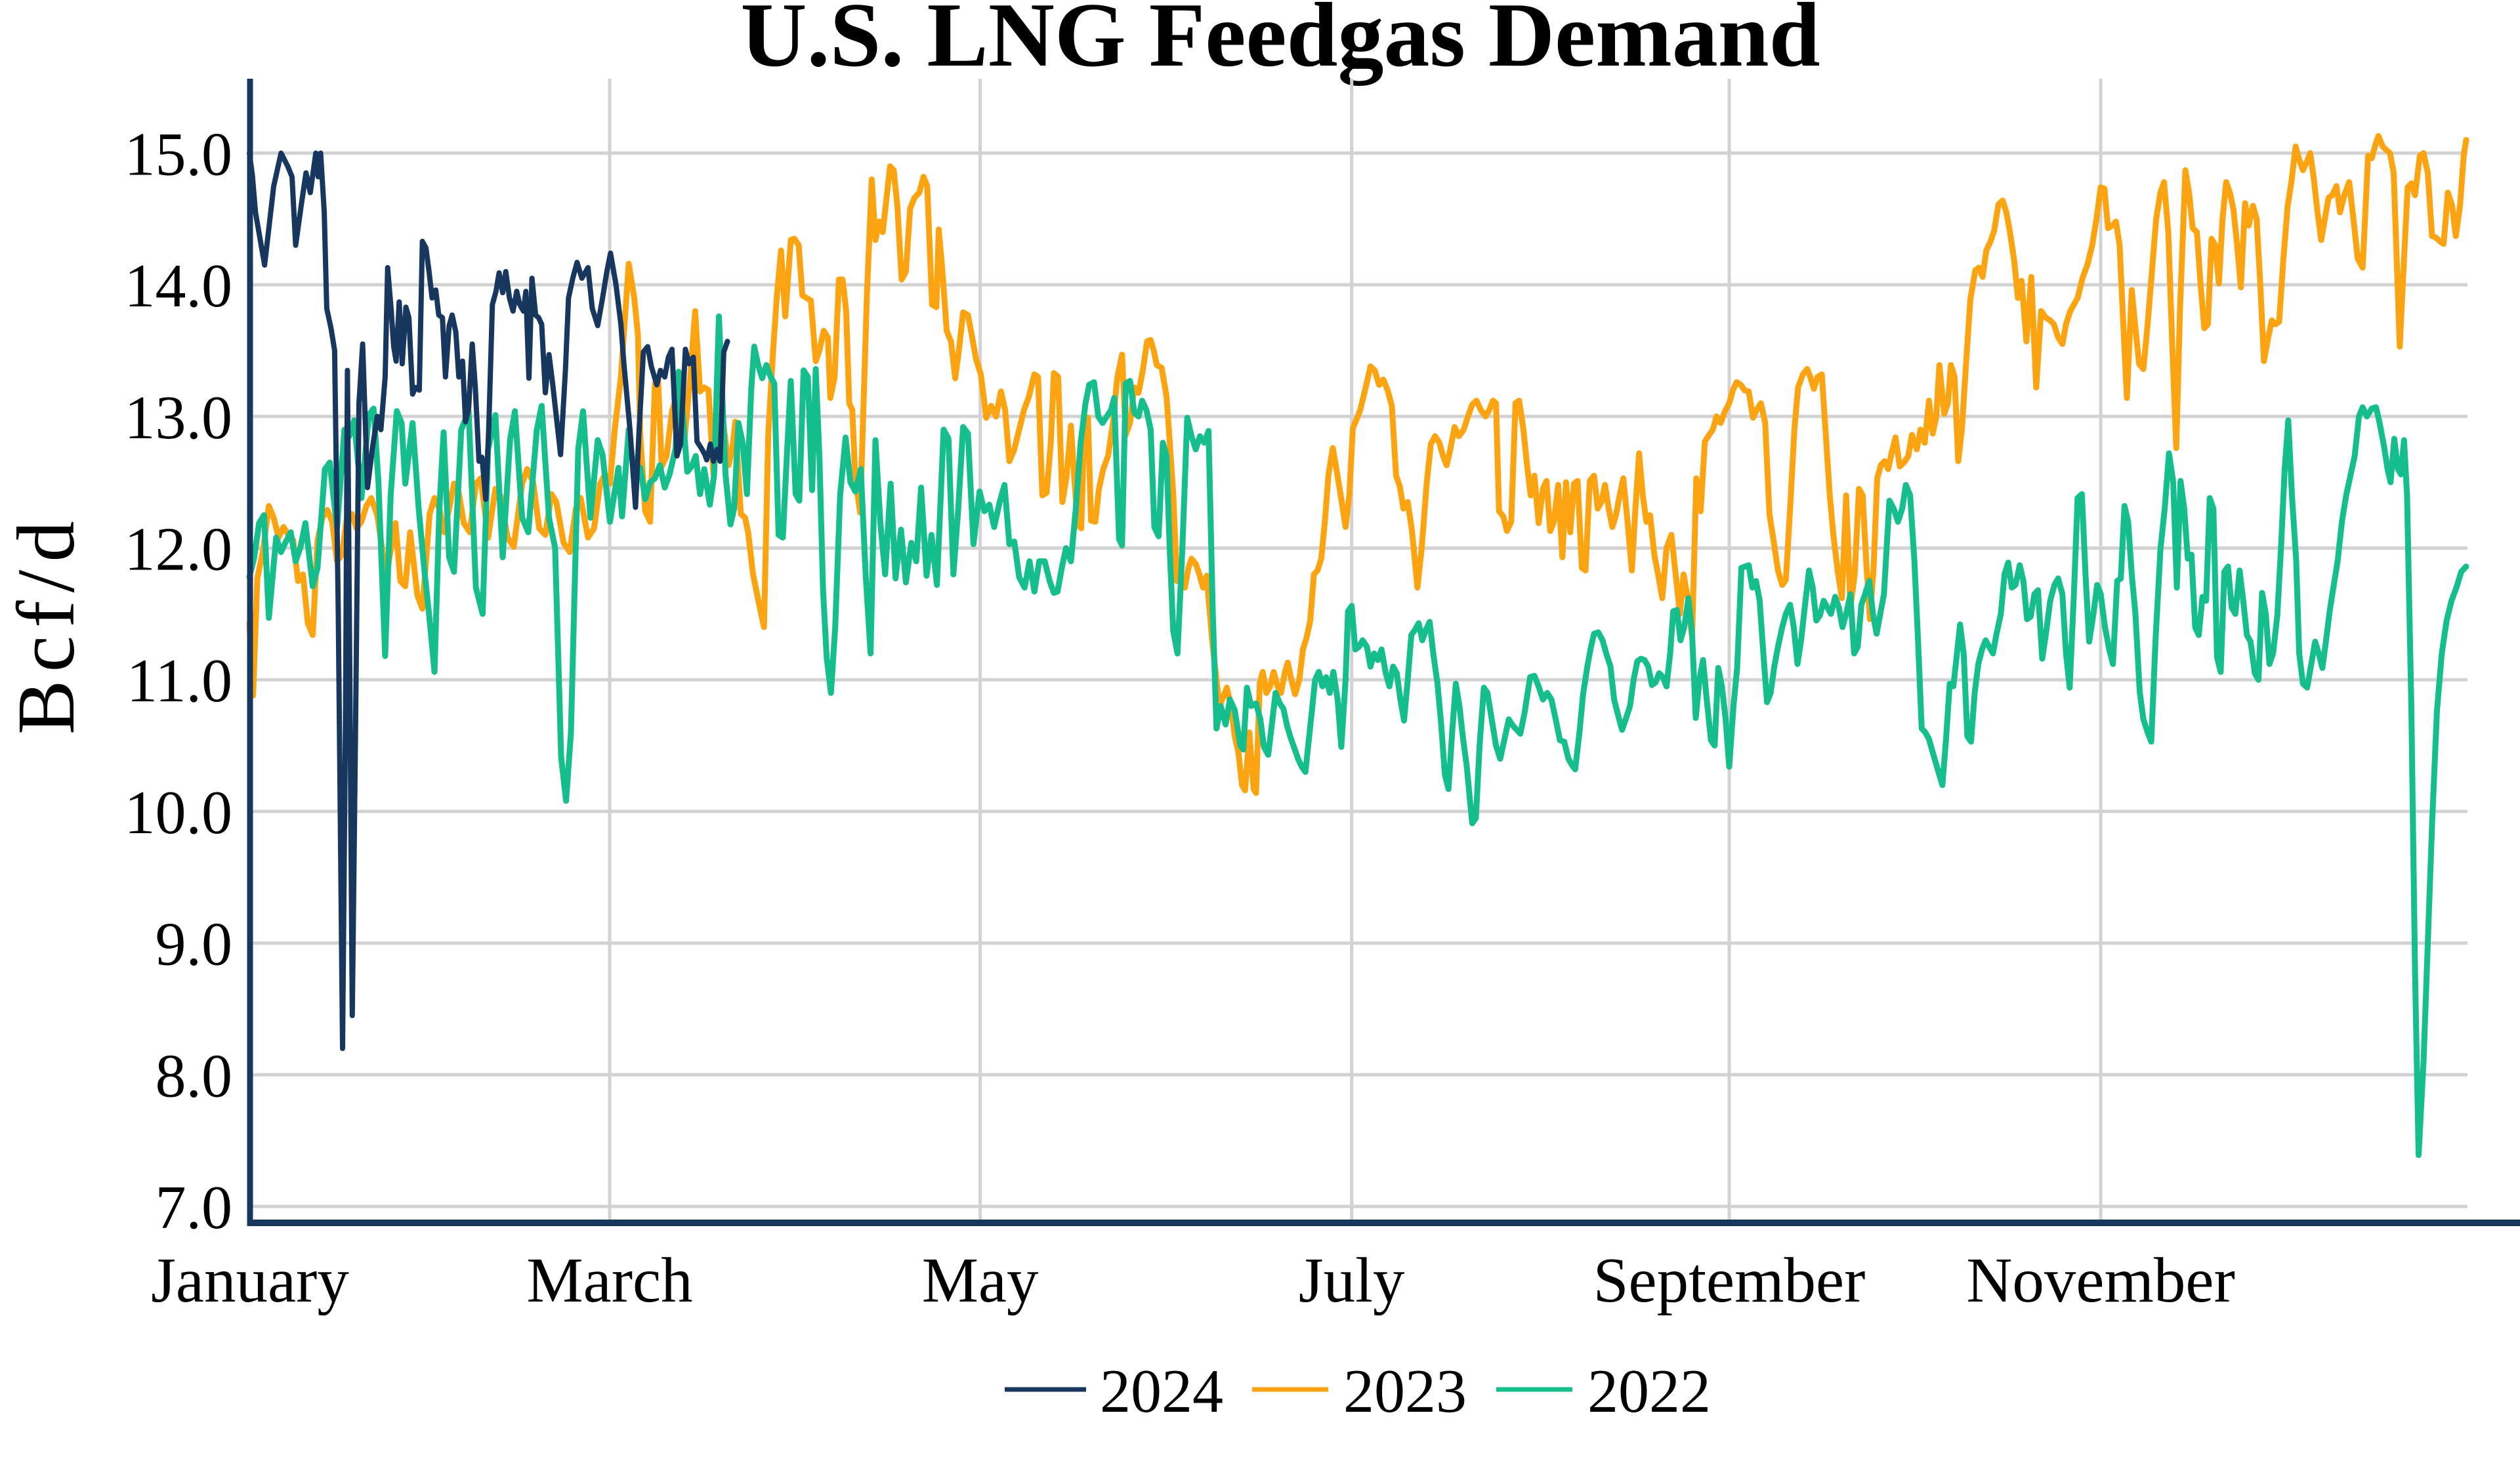 The image size is (2520, 1480). What do you see at coordinates (1161, 1391) in the screenshot?
I see `svg-text: 2024` at bounding box center [1161, 1391].